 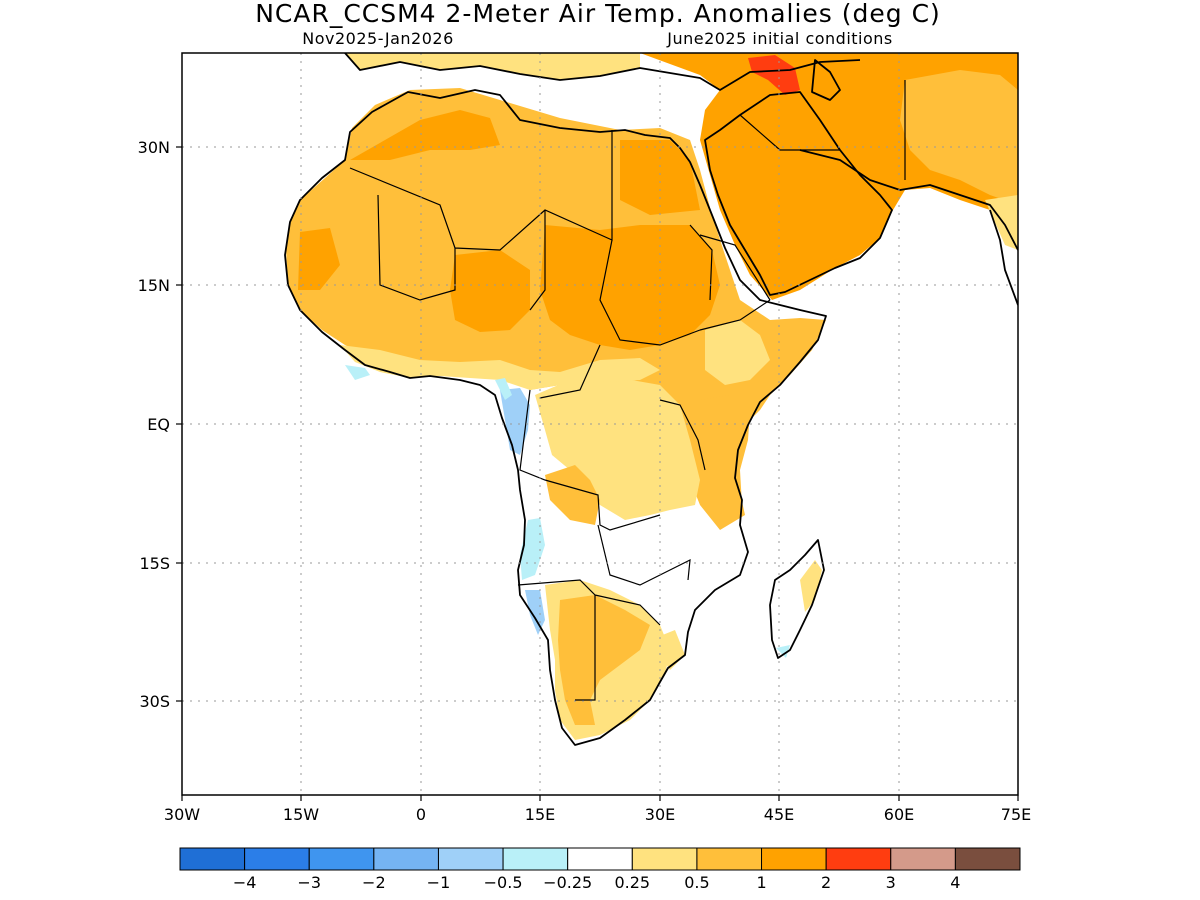 I want to click on india-coastline, so click(x=1003, y=257).